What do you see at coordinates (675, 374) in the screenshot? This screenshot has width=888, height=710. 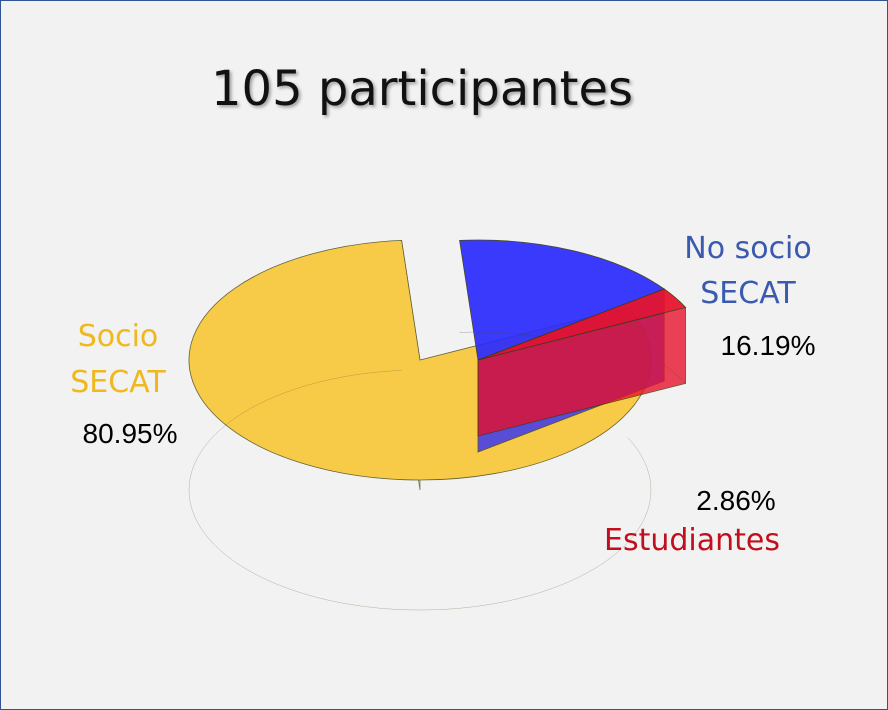 I see `slice-bottom-rim` at bounding box center [675, 374].